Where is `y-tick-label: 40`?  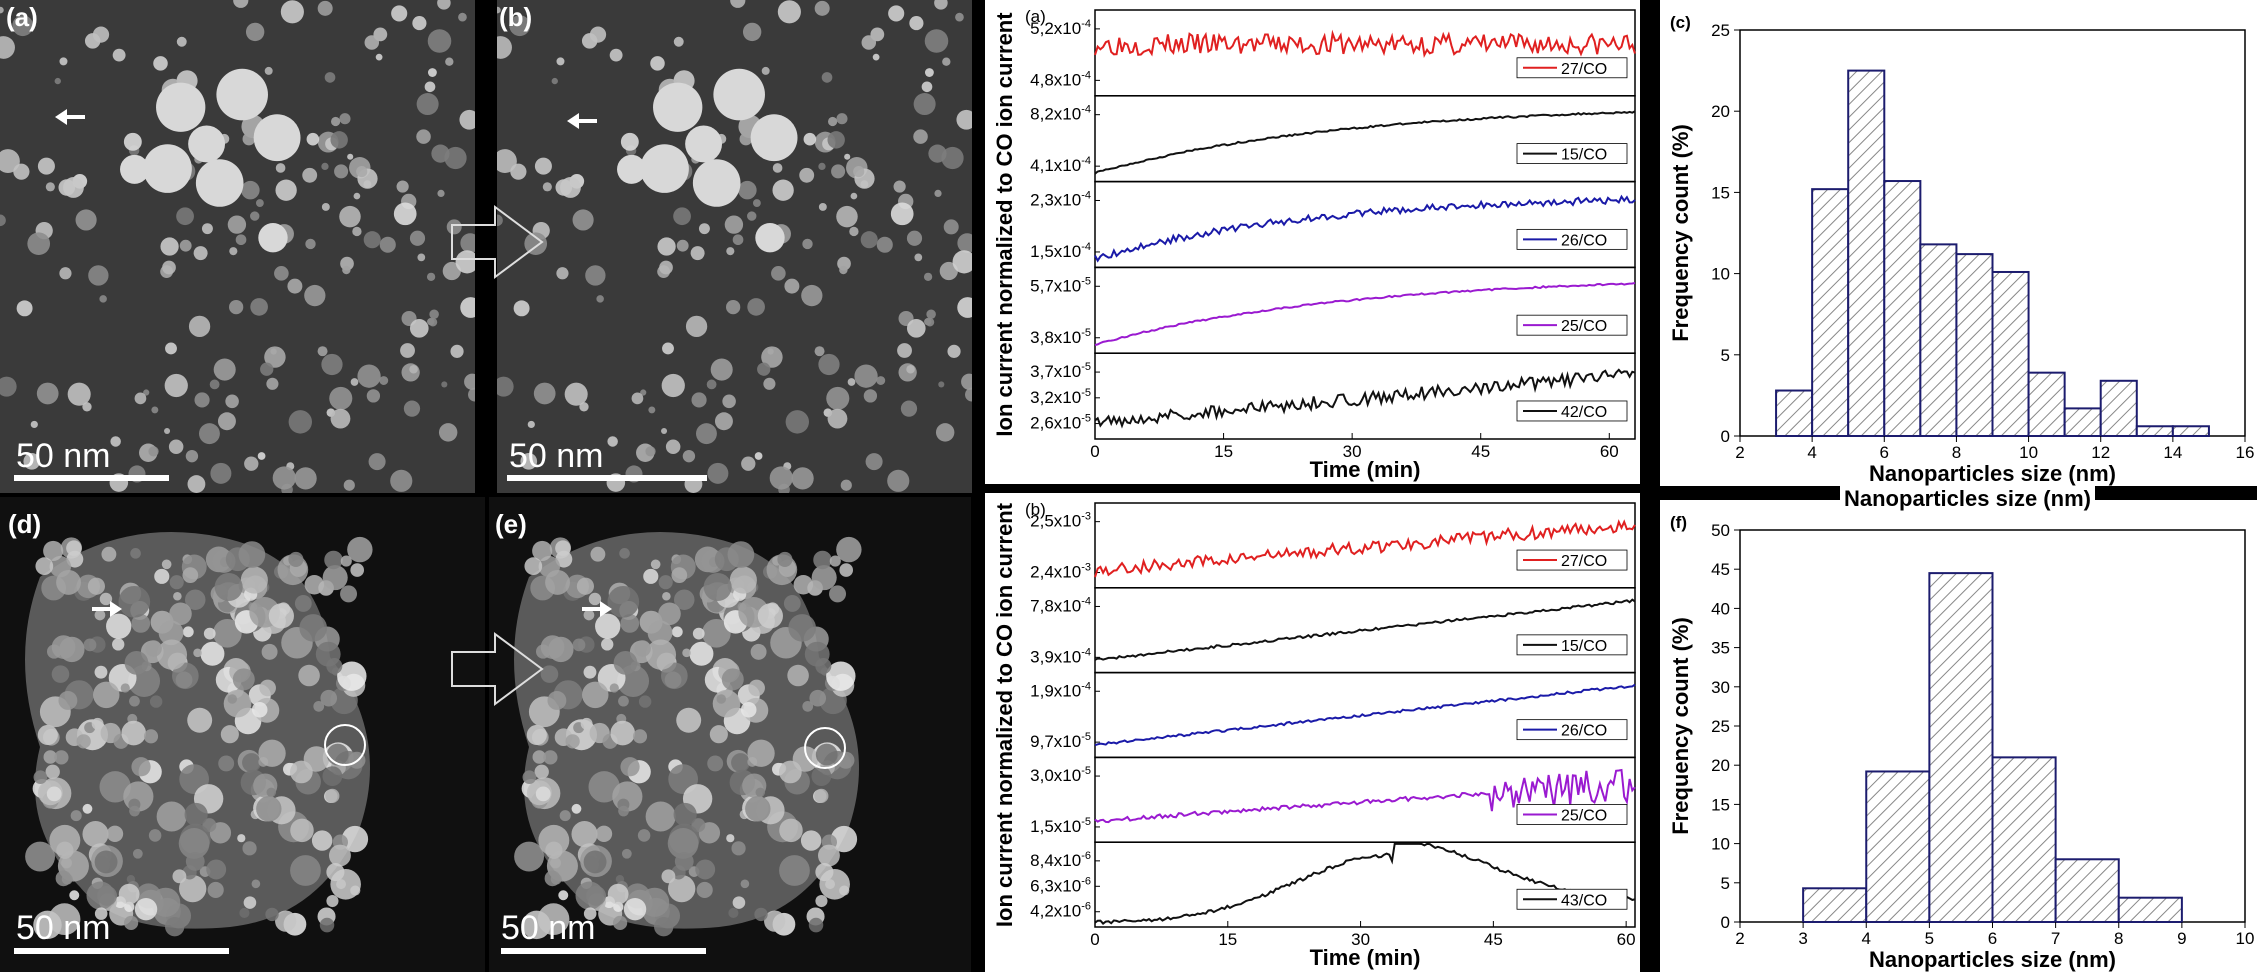
y-tick-label: 40 is located at coordinates (1720, 608).